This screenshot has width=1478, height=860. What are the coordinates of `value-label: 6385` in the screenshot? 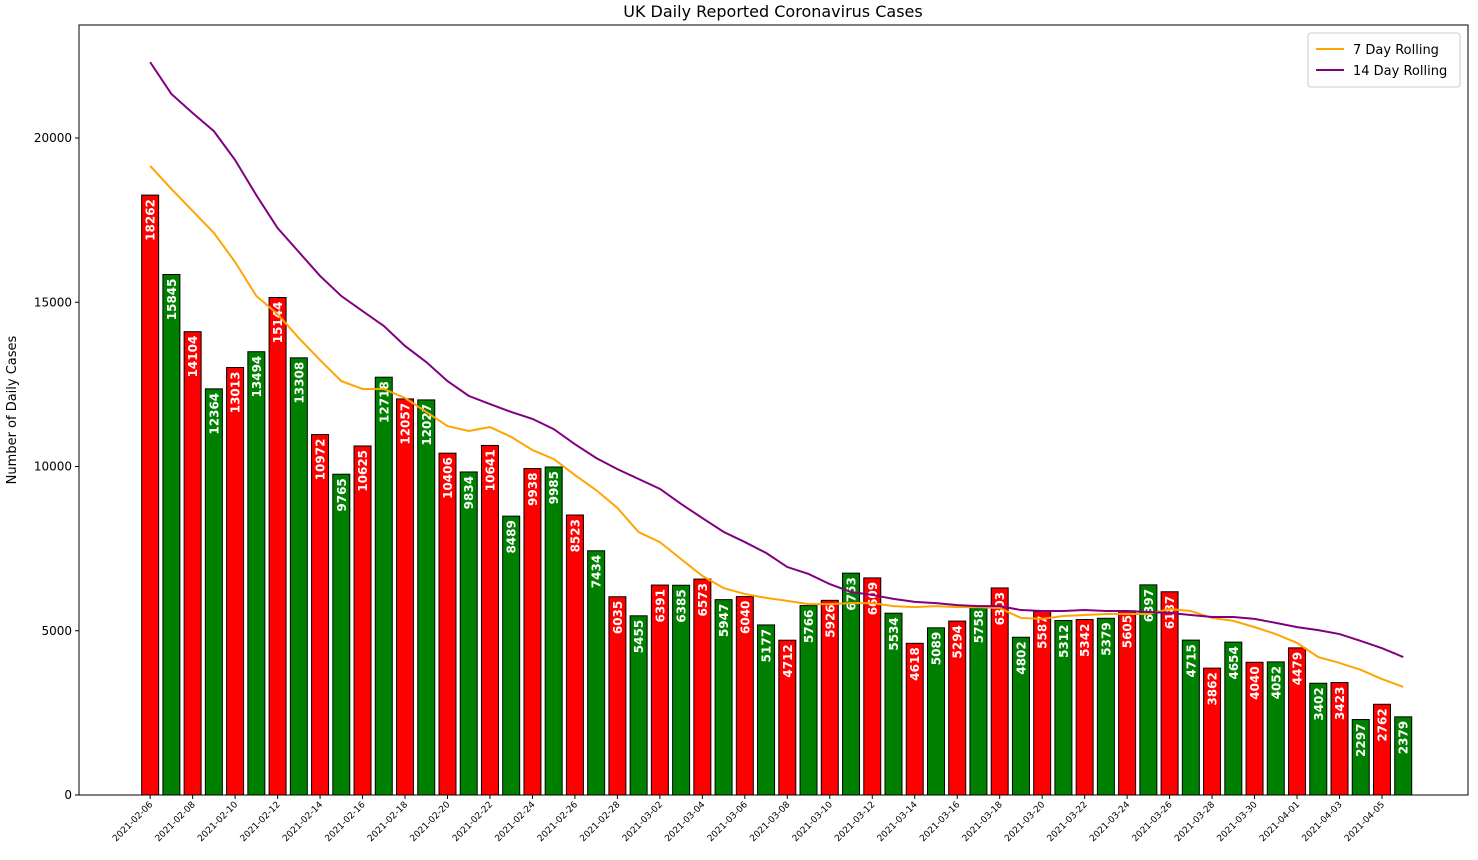 It's located at (682, 605).